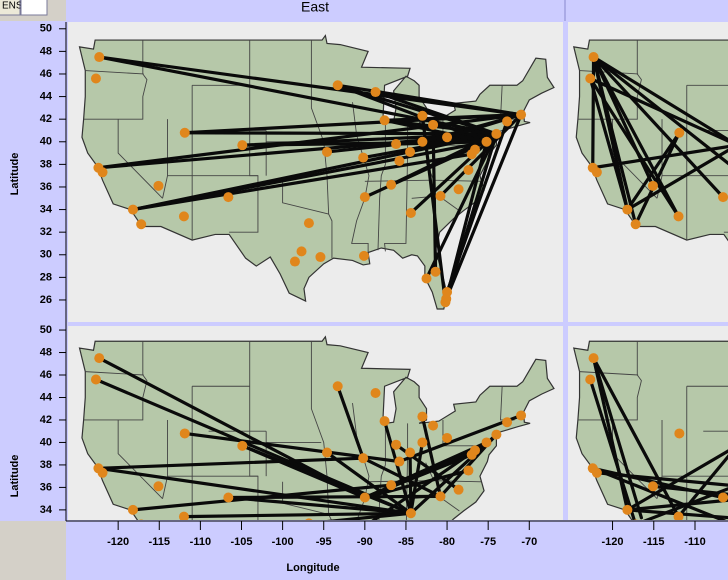 The height and width of the screenshot is (580, 728). What do you see at coordinates (613, 542) in the screenshot?
I see `x-tick-label: -120` at bounding box center [613, 542].